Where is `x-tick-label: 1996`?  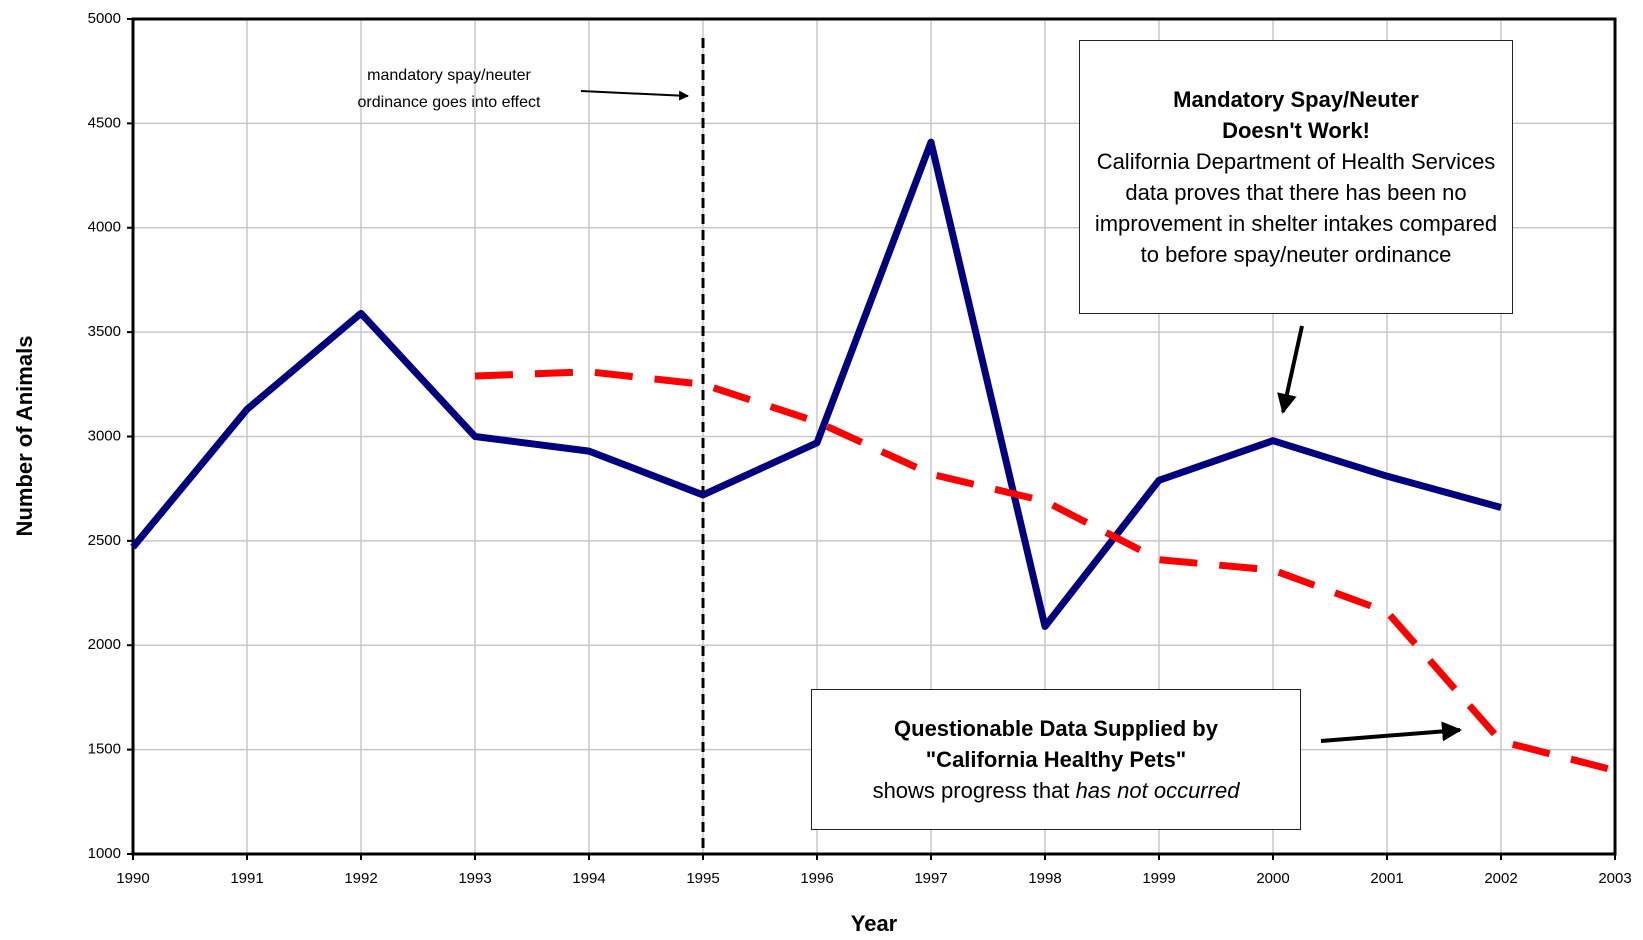
x-tick-label: 1996 is located at coordinates (816, 878).